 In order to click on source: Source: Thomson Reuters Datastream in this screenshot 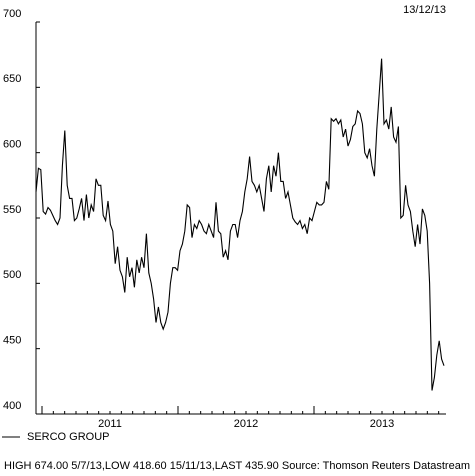, I will do `click(376, 466)`.